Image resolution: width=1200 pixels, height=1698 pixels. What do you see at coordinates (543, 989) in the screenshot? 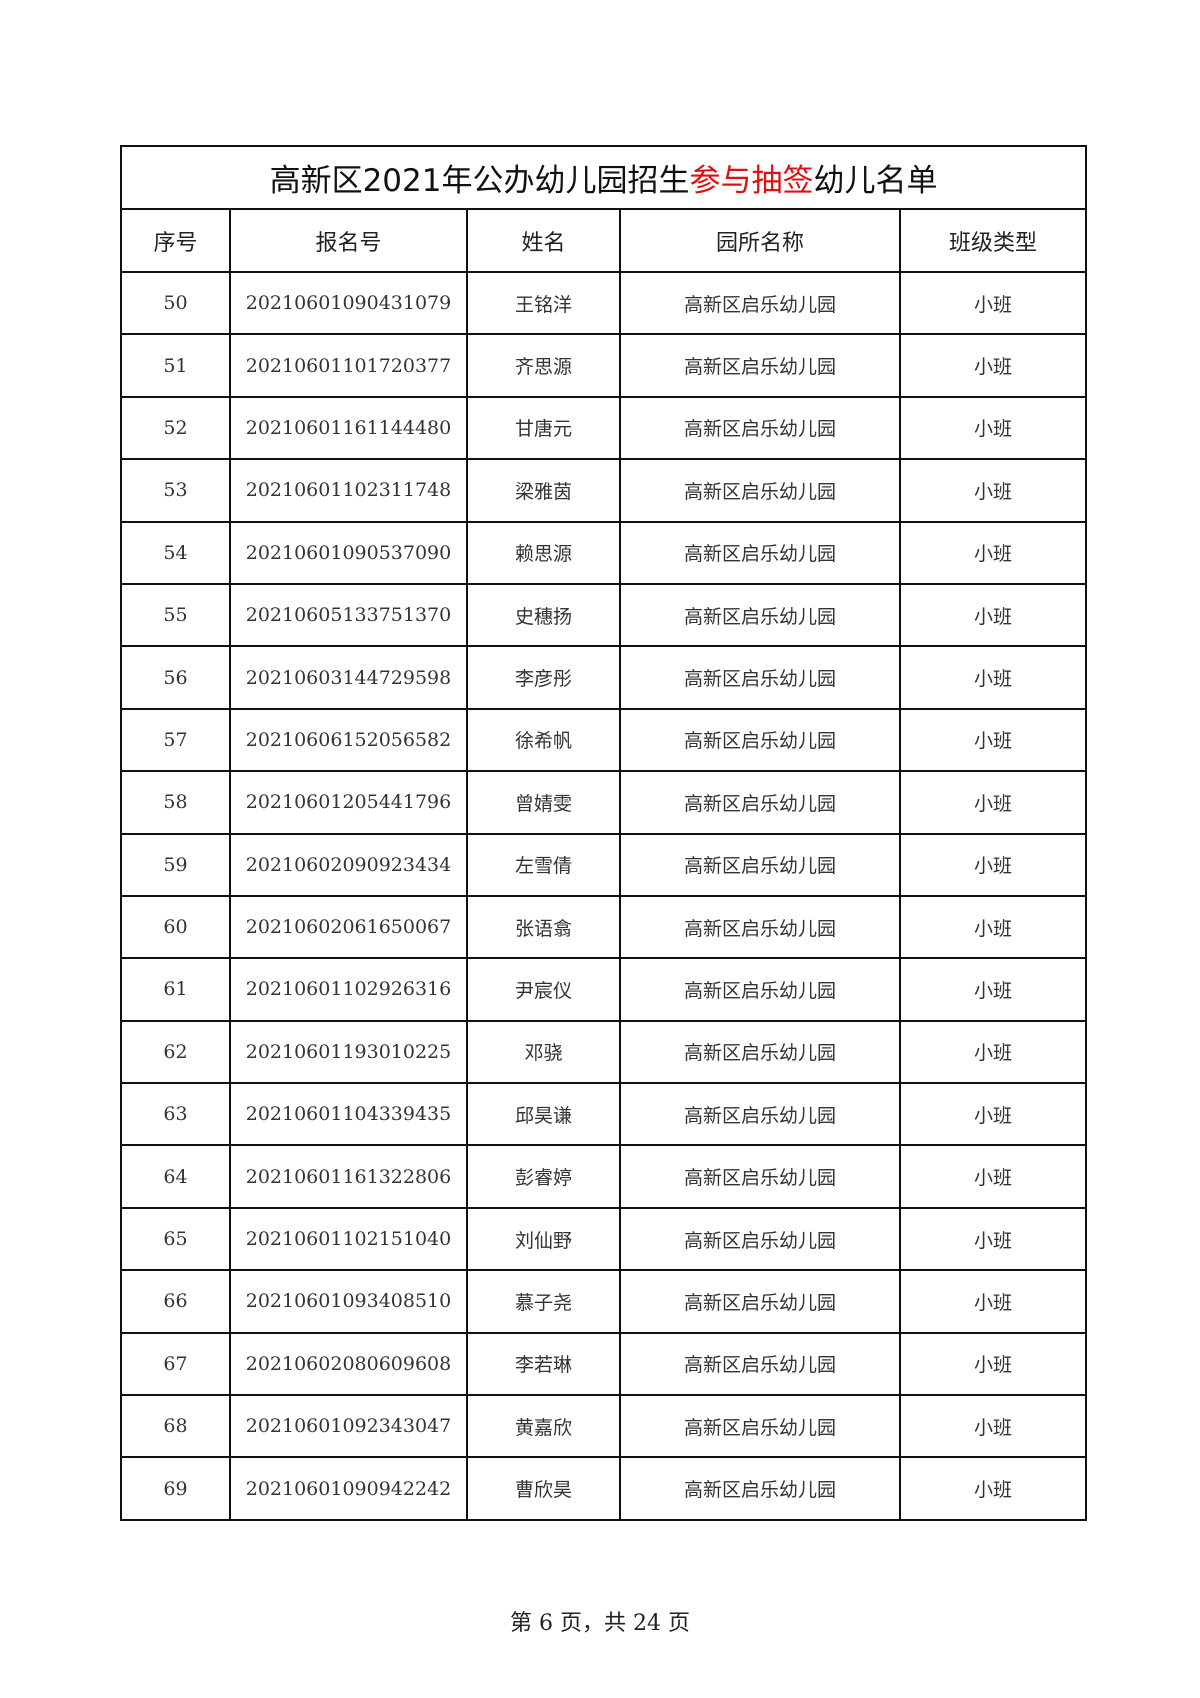
I see `cell-name: 尹宸仪` at bounding box center [543, 989].